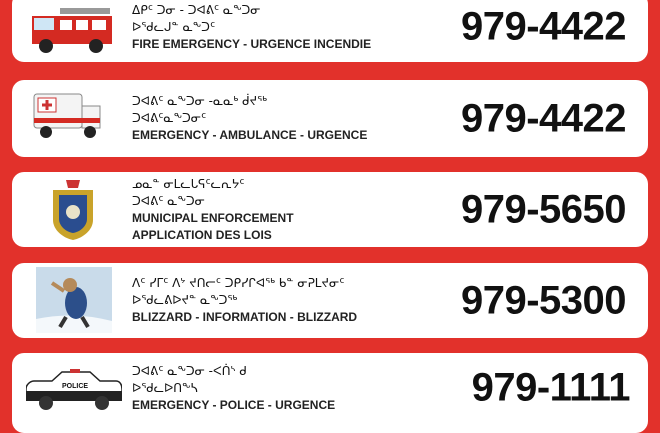 This screenshot has width=660, height=433. What do you see at coordinates (234, 404) in the screenshot?
I see `service-label: EMERGENCY - POLICE - URGENCE` at bounding box center [234, 404].